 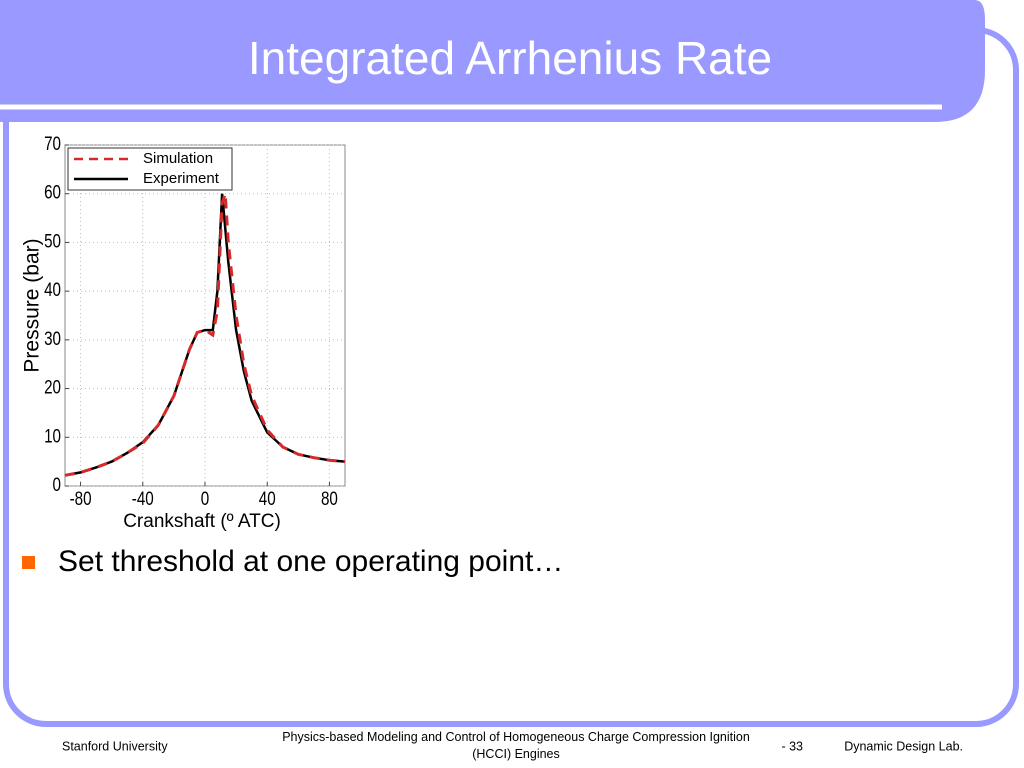 I want to click on x-tick-label: 40, so click(x=267, y=498).